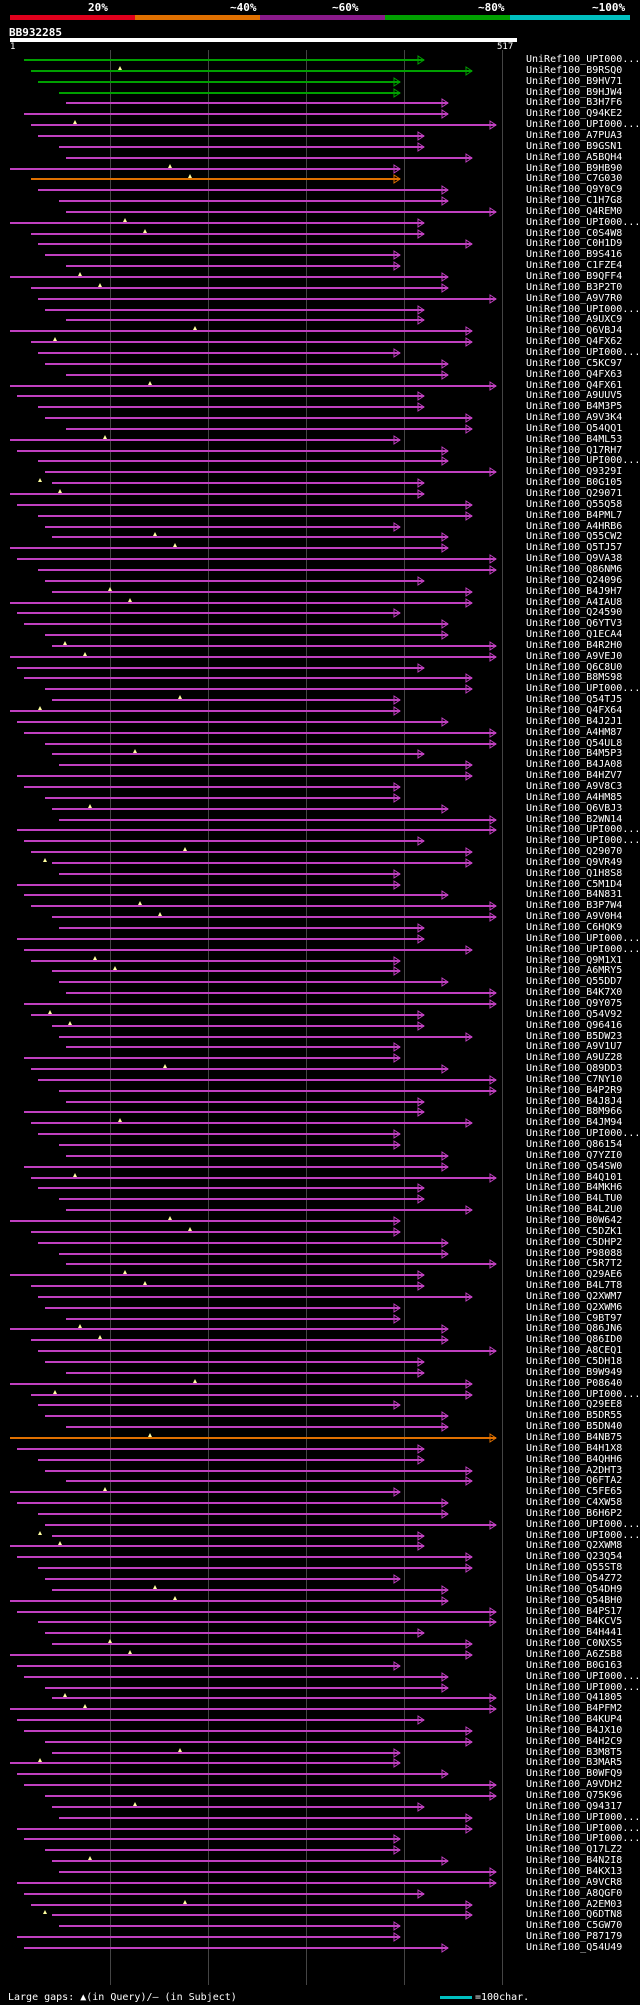 The width and height of the screenshot is (640, 2005). Describe the element at coordinates (574, 1849) in the screenshot. I see `hit-label: UniRef100_Q17LZ2` at that location.